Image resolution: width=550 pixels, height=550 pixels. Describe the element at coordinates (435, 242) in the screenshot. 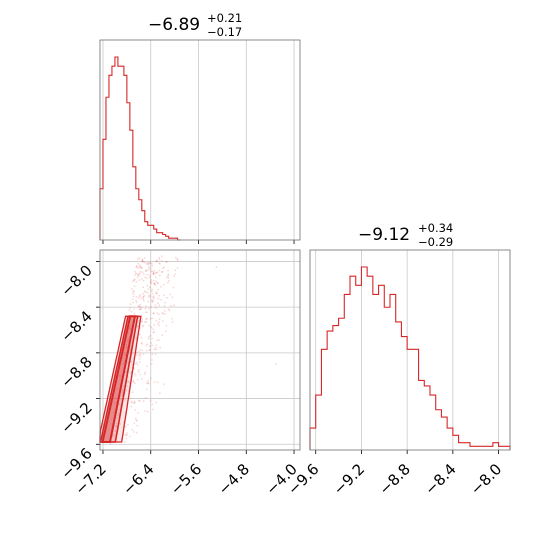

I see `title-param2-minus: −0.29` at that location.